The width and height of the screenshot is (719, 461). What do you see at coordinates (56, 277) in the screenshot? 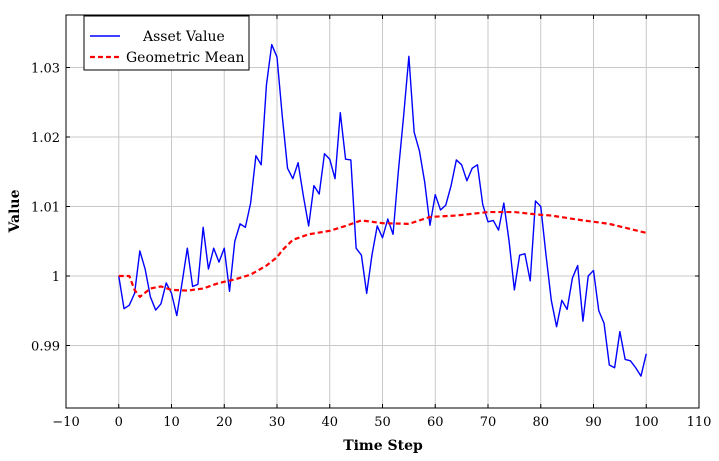
I see `y-tick-label: 1` at bounding box center [56, 277].